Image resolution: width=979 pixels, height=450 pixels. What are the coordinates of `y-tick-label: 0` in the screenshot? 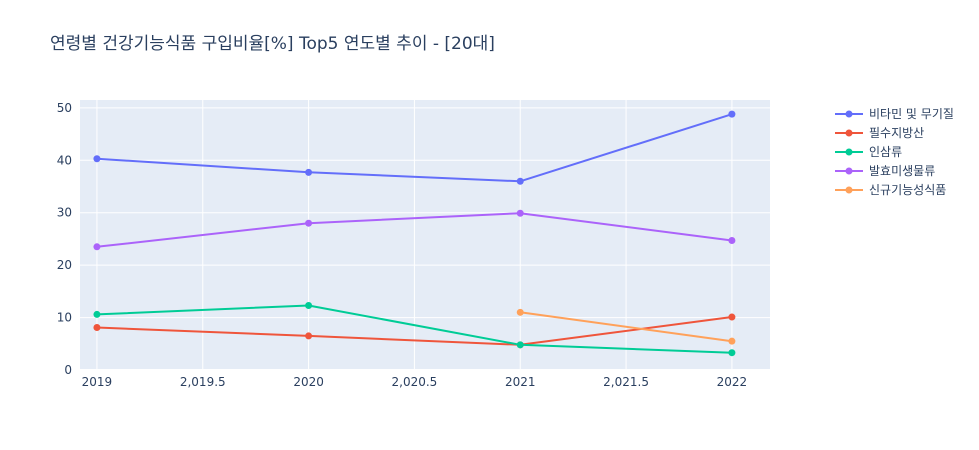 It's located at (68, 370).